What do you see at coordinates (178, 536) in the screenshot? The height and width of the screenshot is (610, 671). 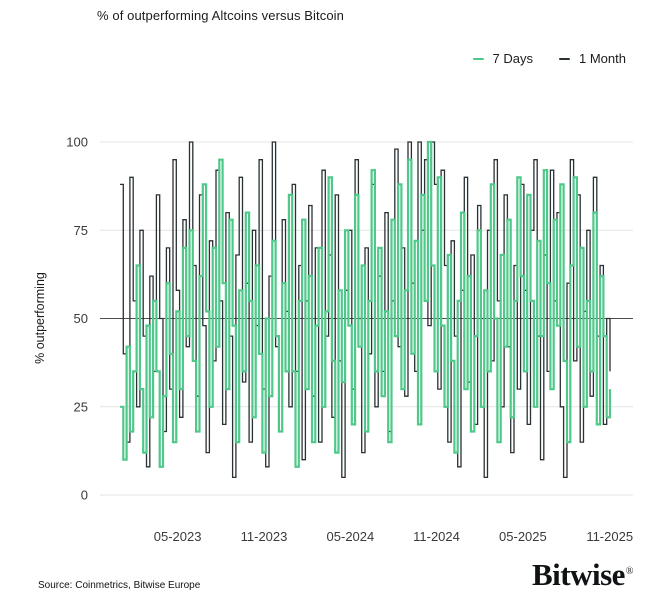 I see `x-tick-label: 05-2023` at bounding box center [178, 536].